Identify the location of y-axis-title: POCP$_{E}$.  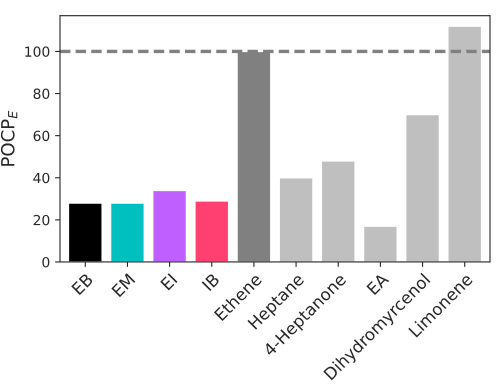
(9, 138).